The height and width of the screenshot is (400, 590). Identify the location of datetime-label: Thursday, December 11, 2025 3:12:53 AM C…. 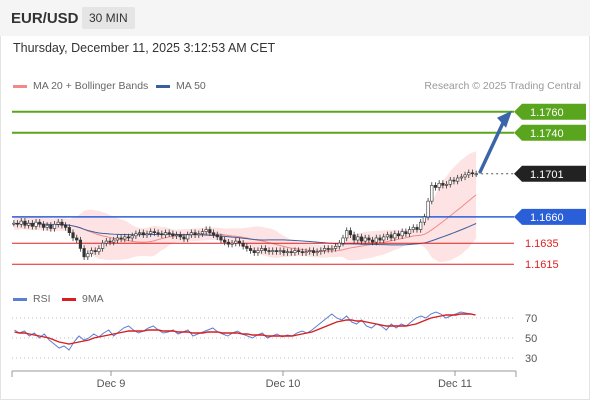
(144, 48).